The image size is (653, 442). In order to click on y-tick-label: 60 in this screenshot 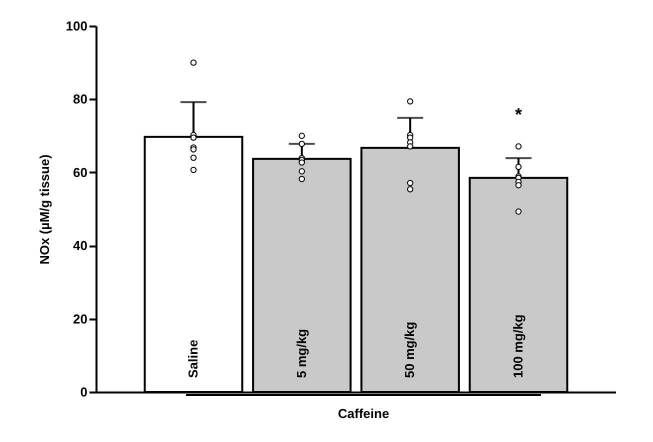, I will do `click(80, 172)`.